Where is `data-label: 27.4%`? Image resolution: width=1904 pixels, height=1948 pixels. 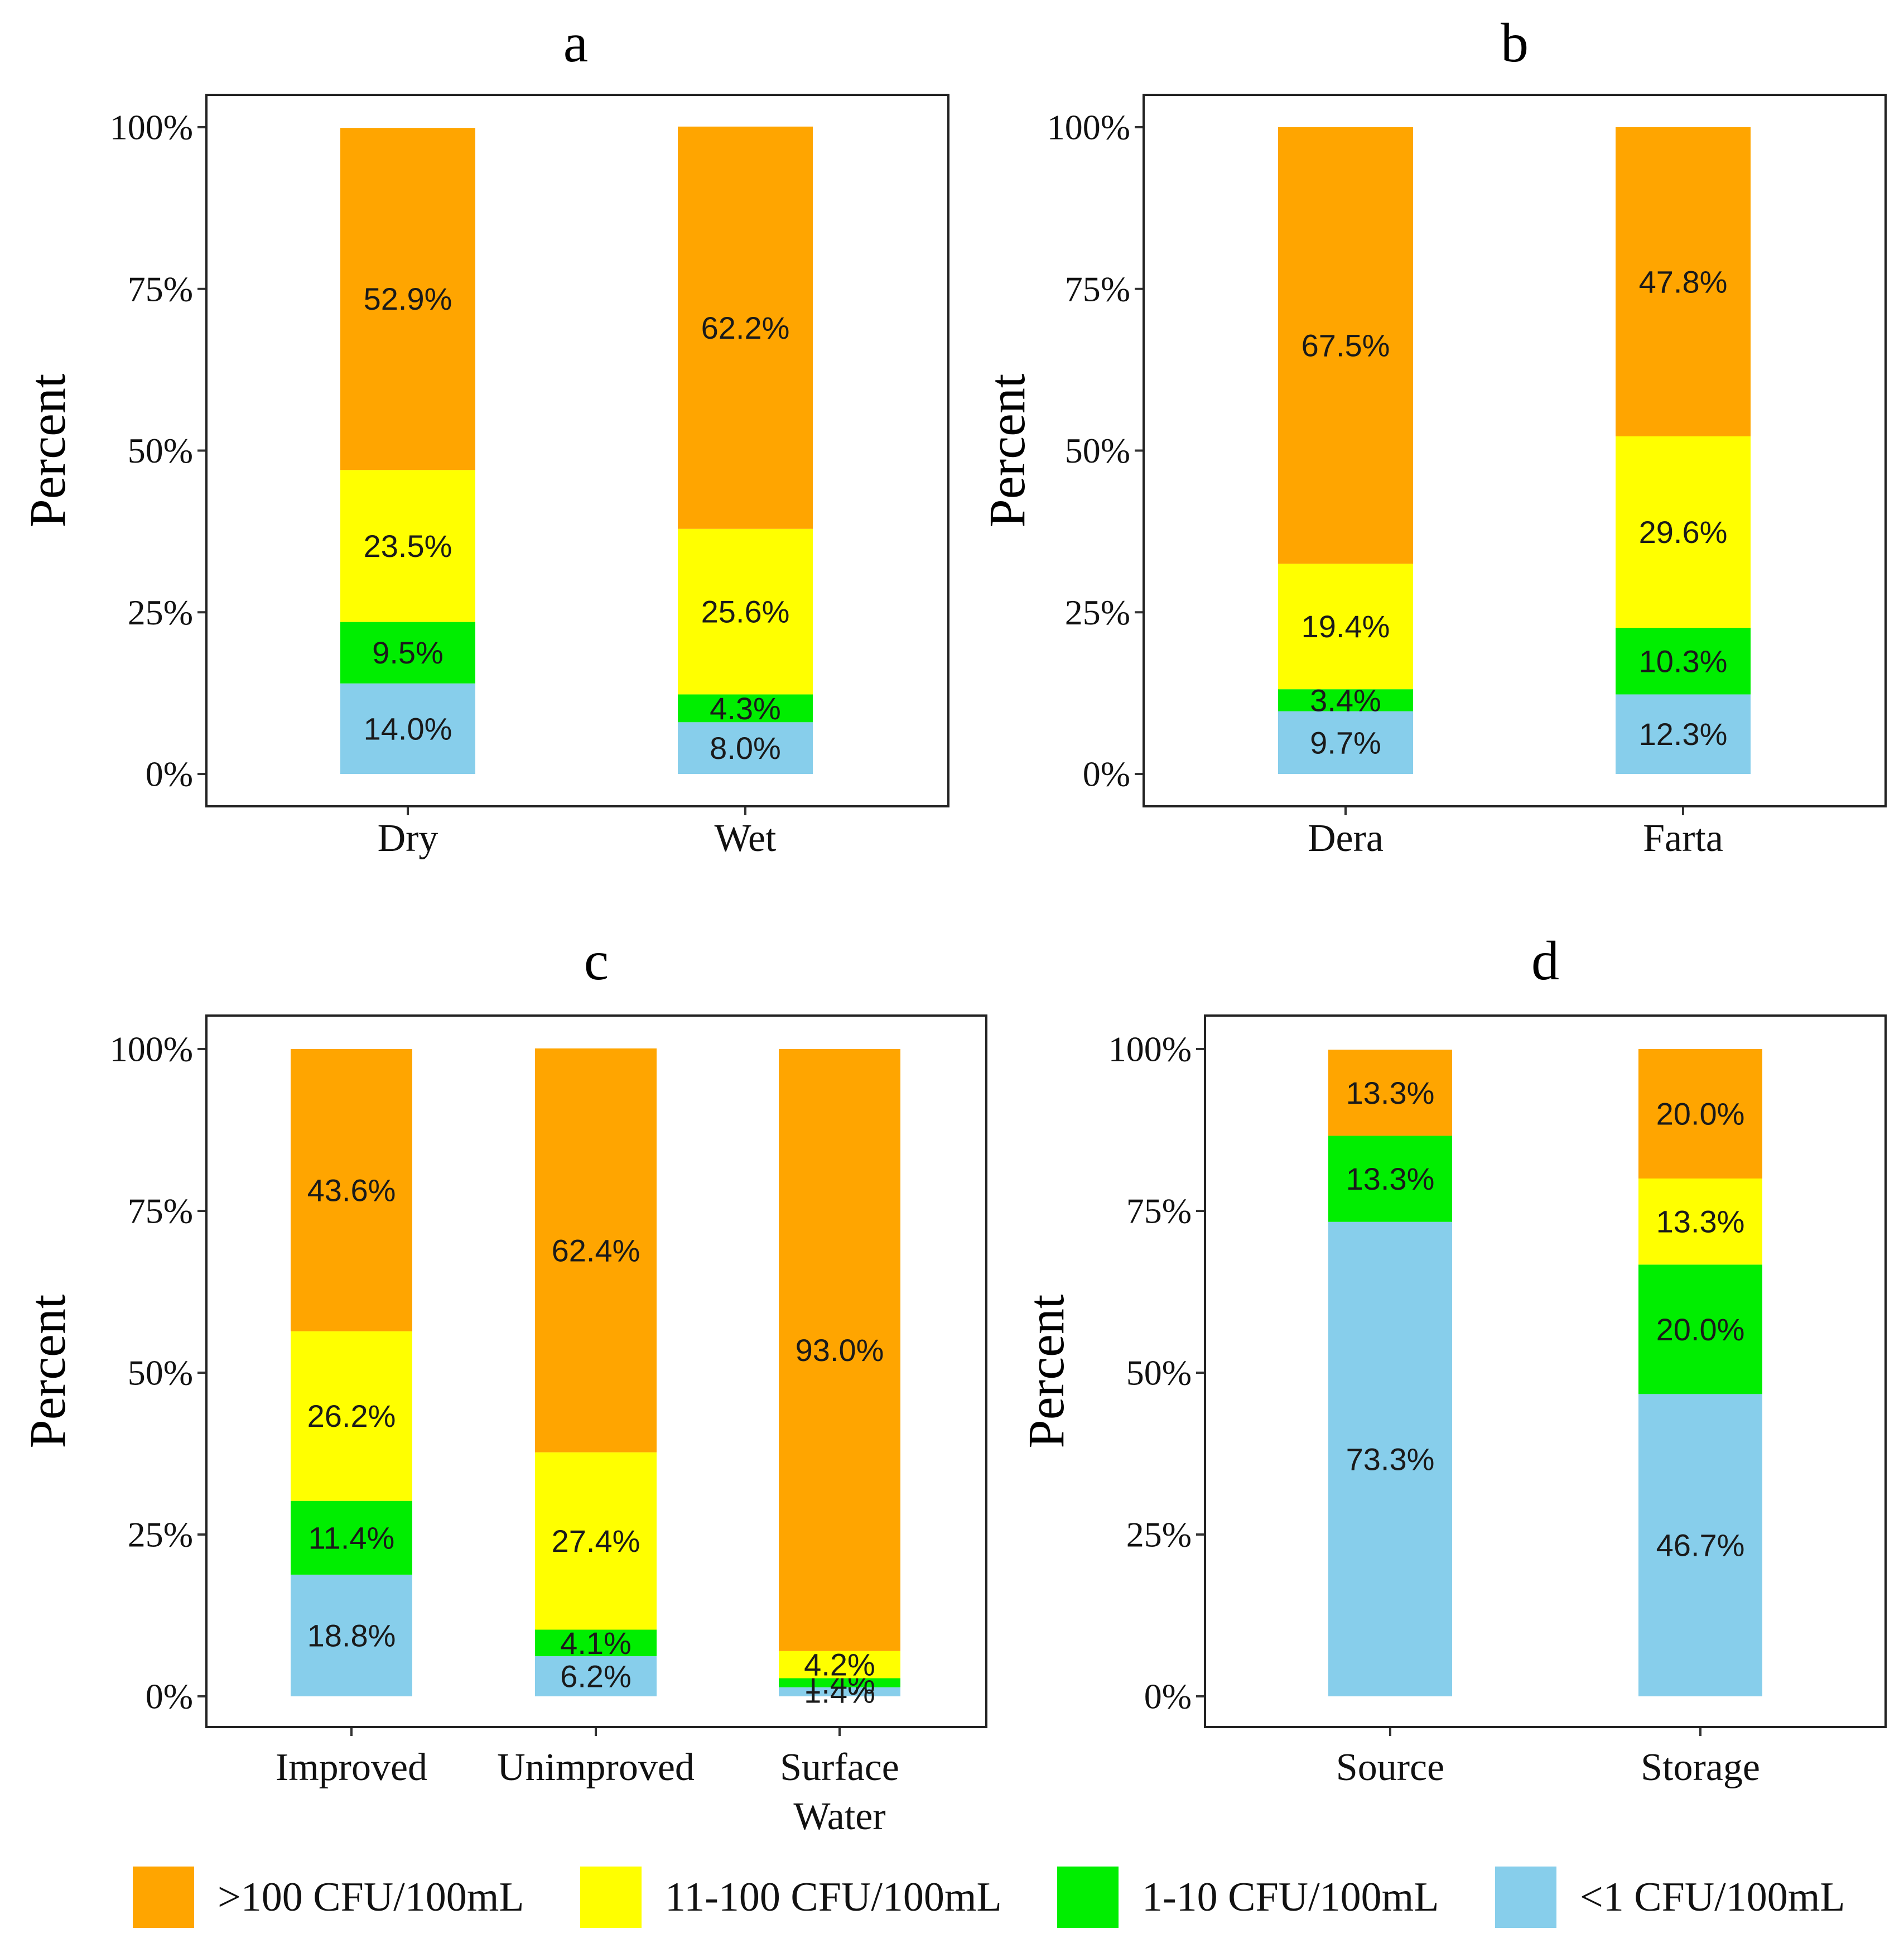
data-label: 27.4% is located at coordinates (596, 1541).